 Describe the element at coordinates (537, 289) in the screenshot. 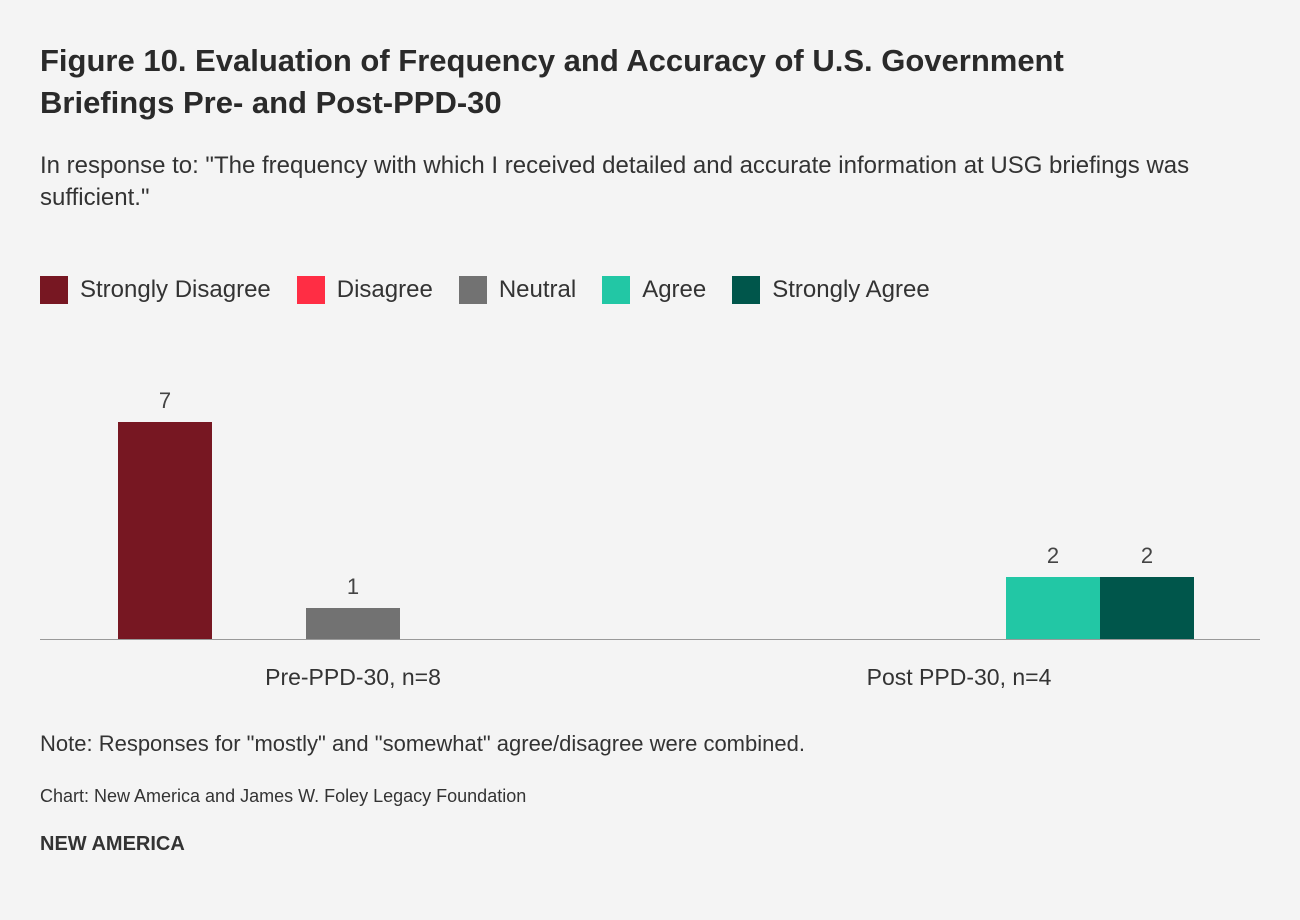

I see `legend-label: Neutral` at that location.